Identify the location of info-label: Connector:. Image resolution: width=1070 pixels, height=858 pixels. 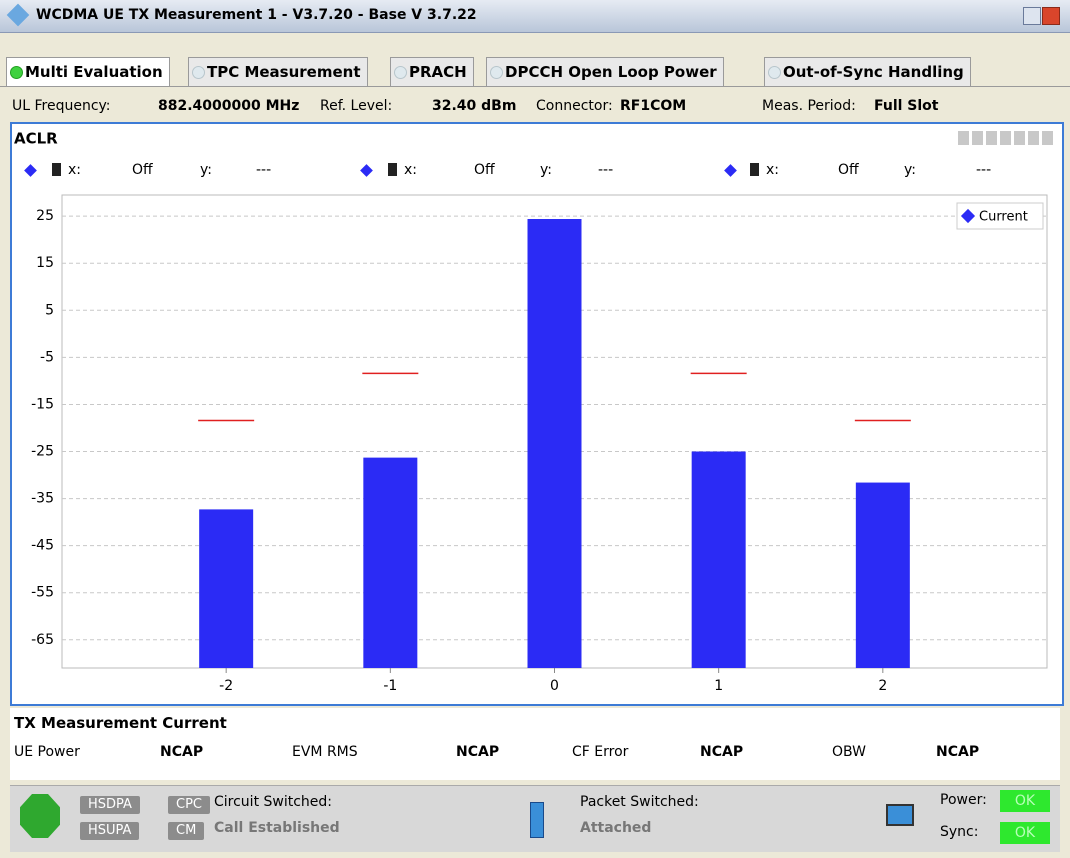
(574, 106).